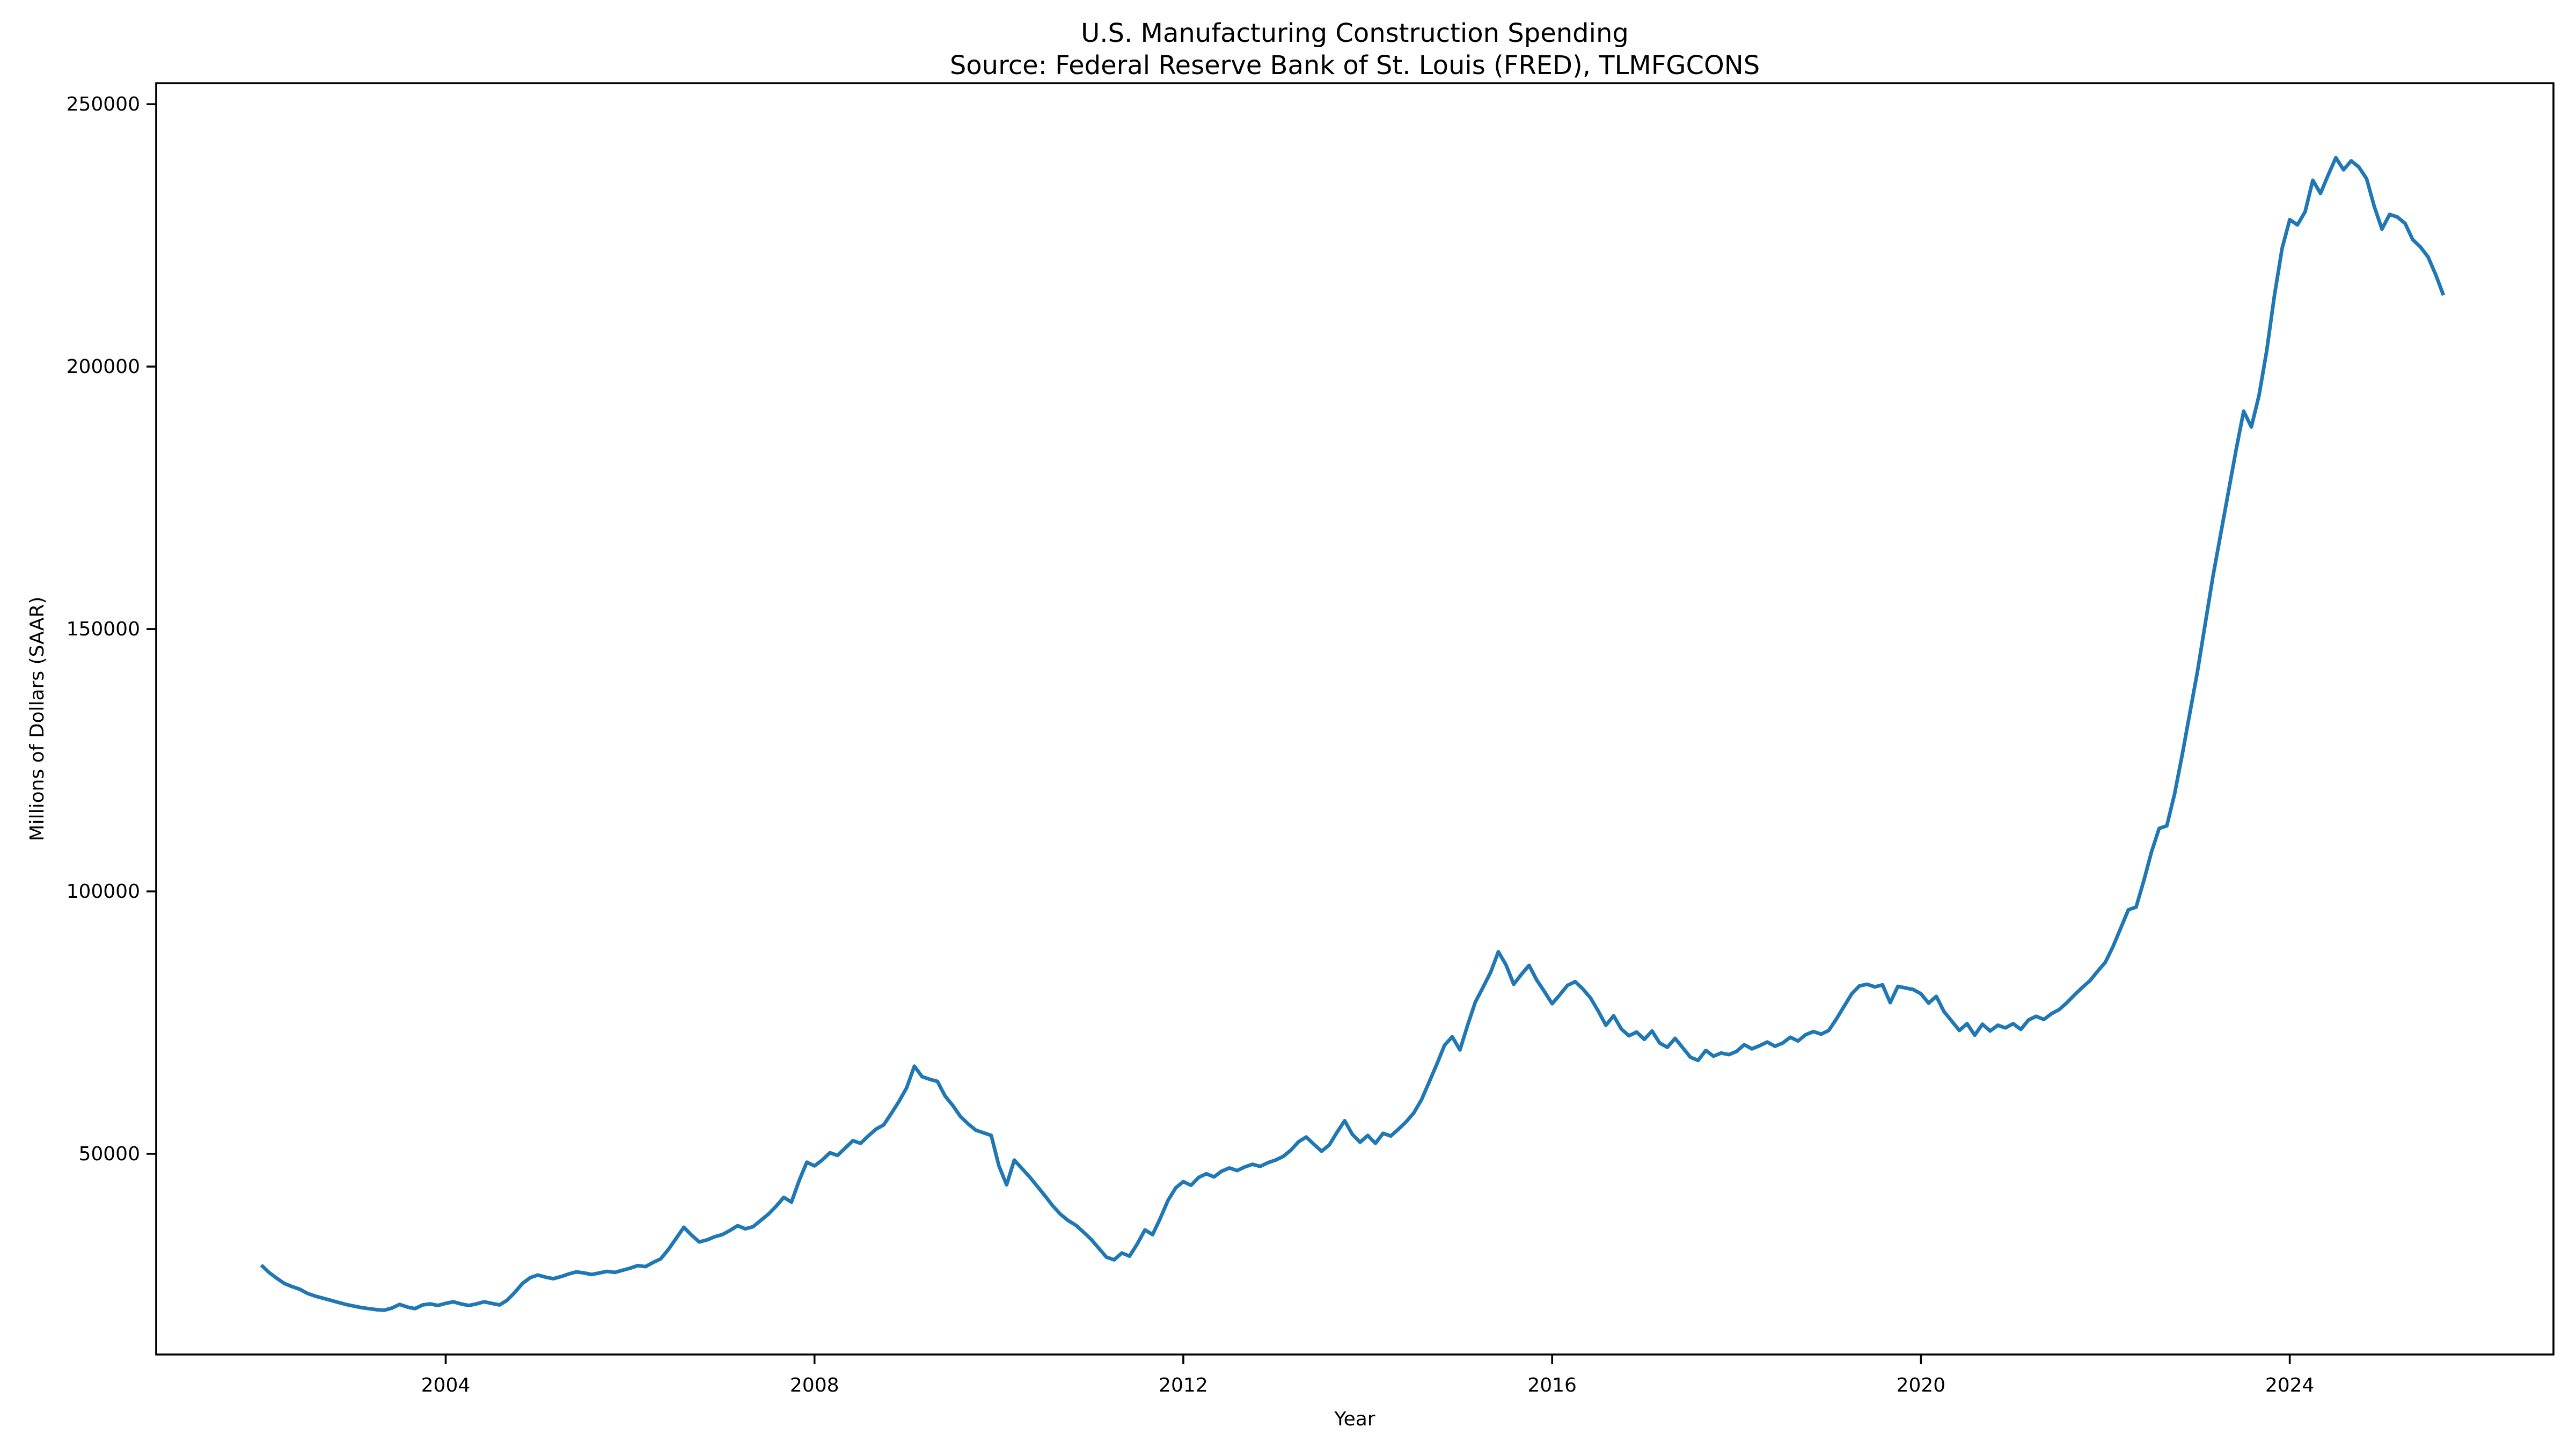 Image resolution: width=2576 pixels, height=1449 pixels. What do you see at coordinates (1552, 1385) in the screenshot?
I see `x-tick-label: 2016` at bounding box center [1552, 1385].